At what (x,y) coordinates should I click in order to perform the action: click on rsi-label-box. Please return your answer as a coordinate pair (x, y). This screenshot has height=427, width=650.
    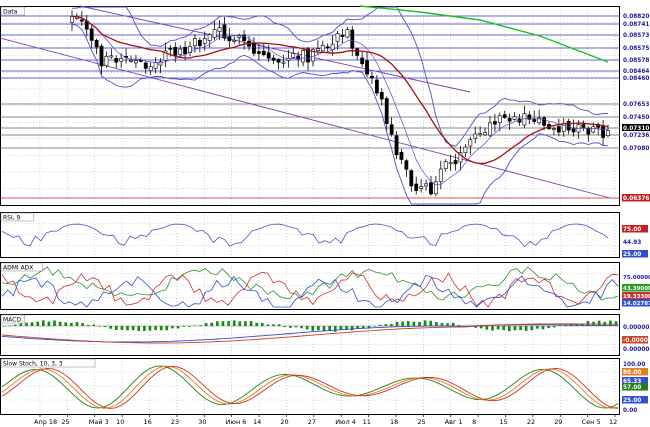
    Looking at the image, I should click on (635, 242).